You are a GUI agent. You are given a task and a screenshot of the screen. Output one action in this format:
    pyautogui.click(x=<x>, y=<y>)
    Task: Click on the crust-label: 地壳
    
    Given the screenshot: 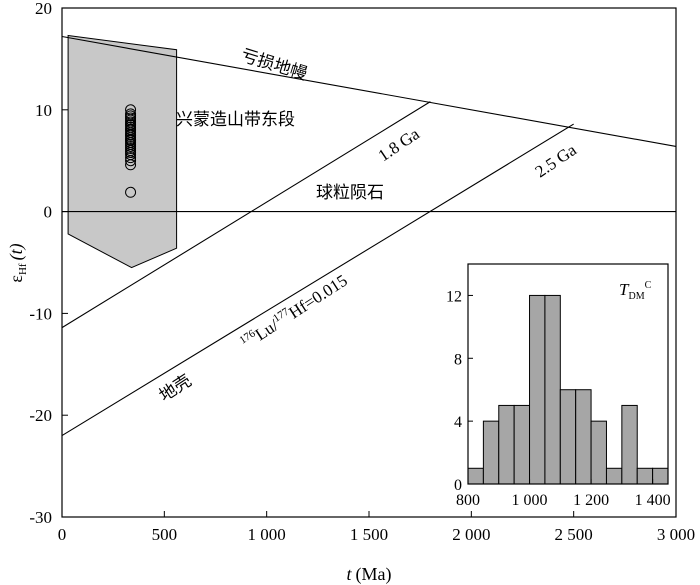 What is the action you would take?
    pyautogui.click(x=175, y=388)
    